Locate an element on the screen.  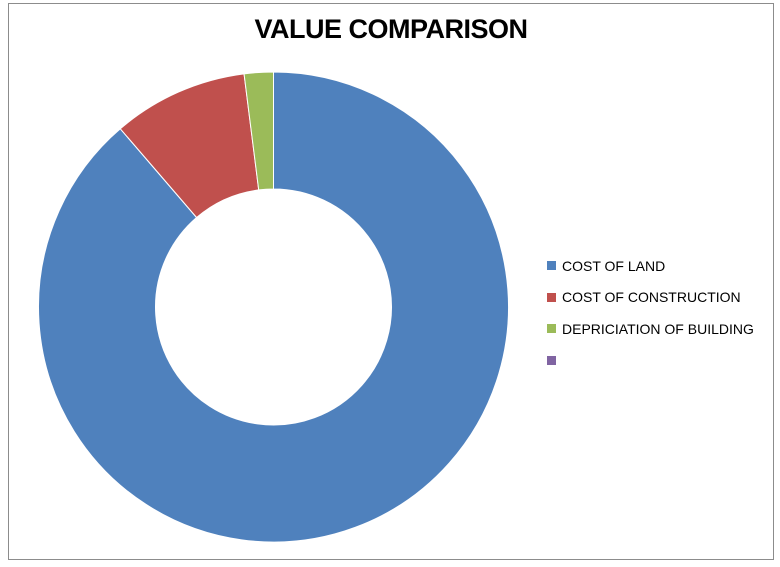
legend-item-cost-of-land: COST OF LAND is located at coordinates (650, 266).